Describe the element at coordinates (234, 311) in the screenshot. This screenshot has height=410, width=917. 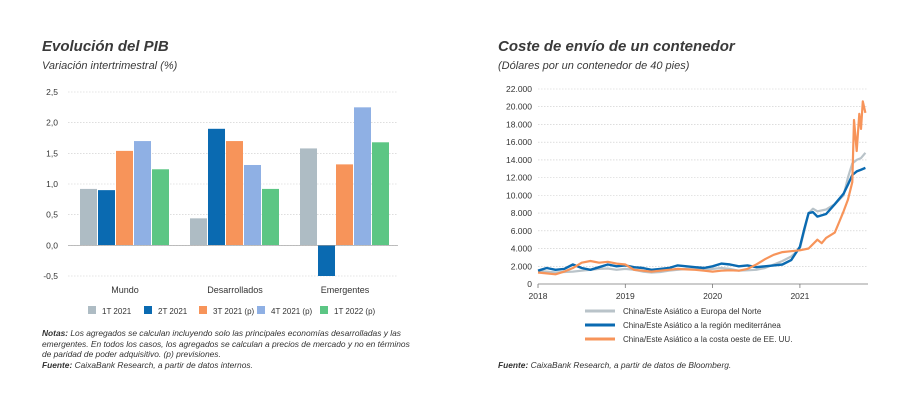
I see `bar-legend-label: 3T 2021 (p)` at that location.